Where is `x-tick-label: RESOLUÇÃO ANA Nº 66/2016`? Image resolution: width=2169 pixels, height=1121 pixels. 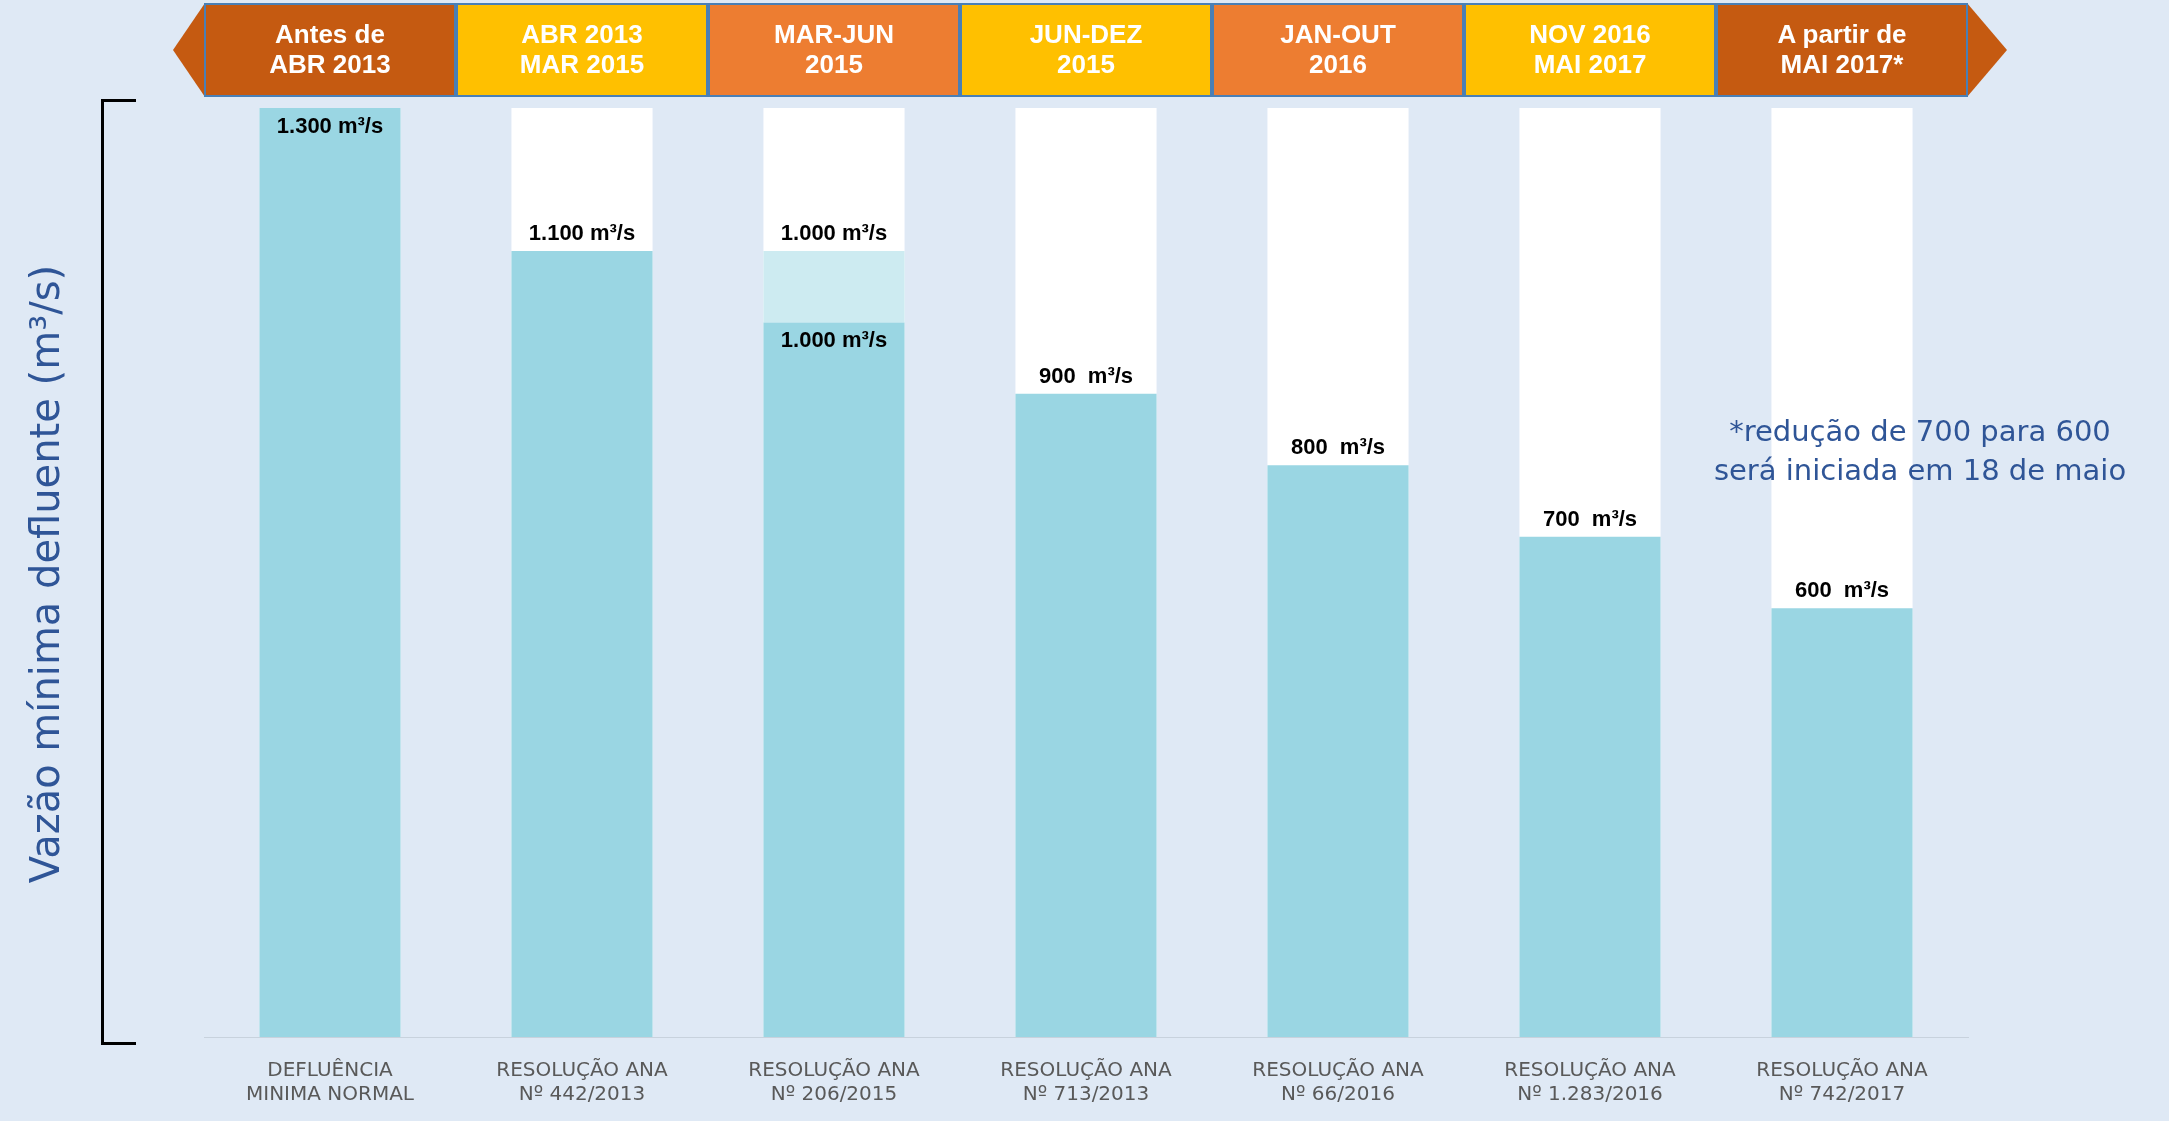 x-tick-label: RESOLUÇÃO ANA Nº 66/2016 is located at coordinates (1338, 1081).